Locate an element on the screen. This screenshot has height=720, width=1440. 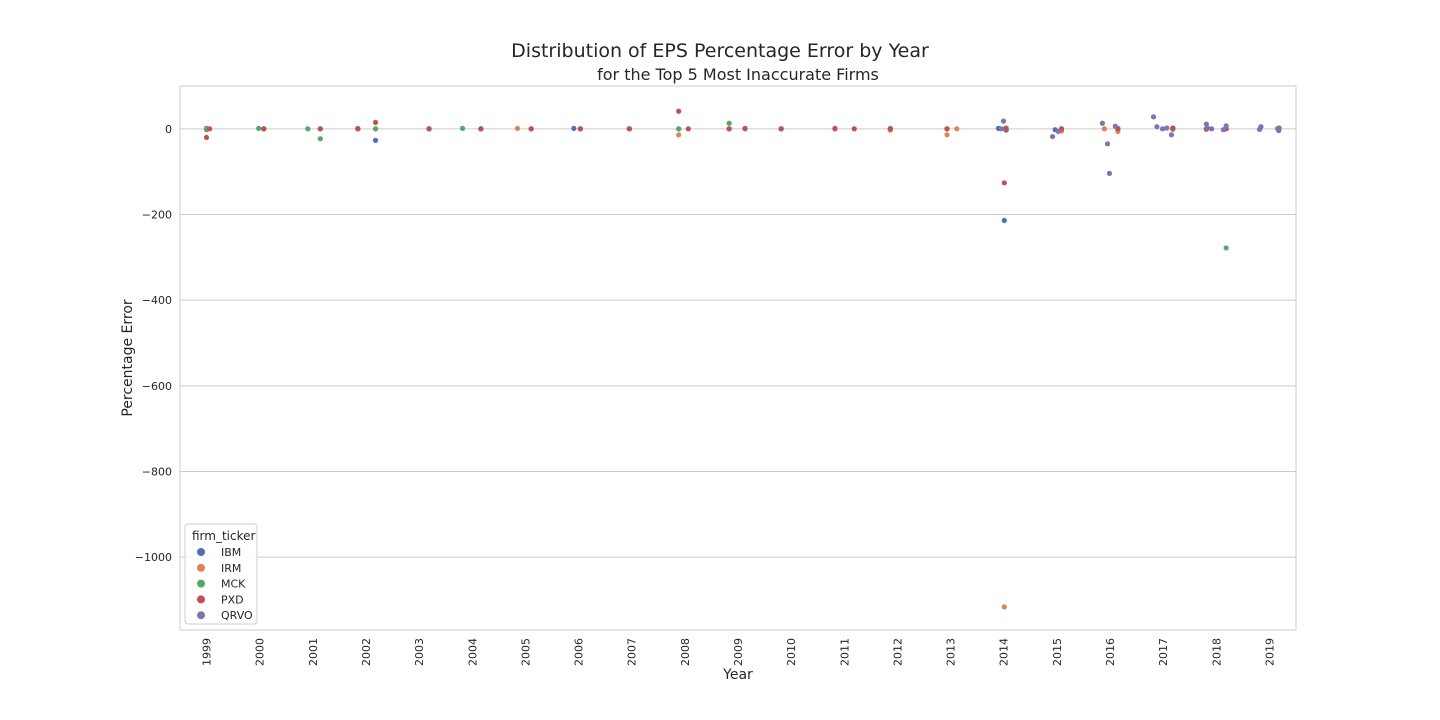
legend-label: PXD is located at coordinates (232, 599).